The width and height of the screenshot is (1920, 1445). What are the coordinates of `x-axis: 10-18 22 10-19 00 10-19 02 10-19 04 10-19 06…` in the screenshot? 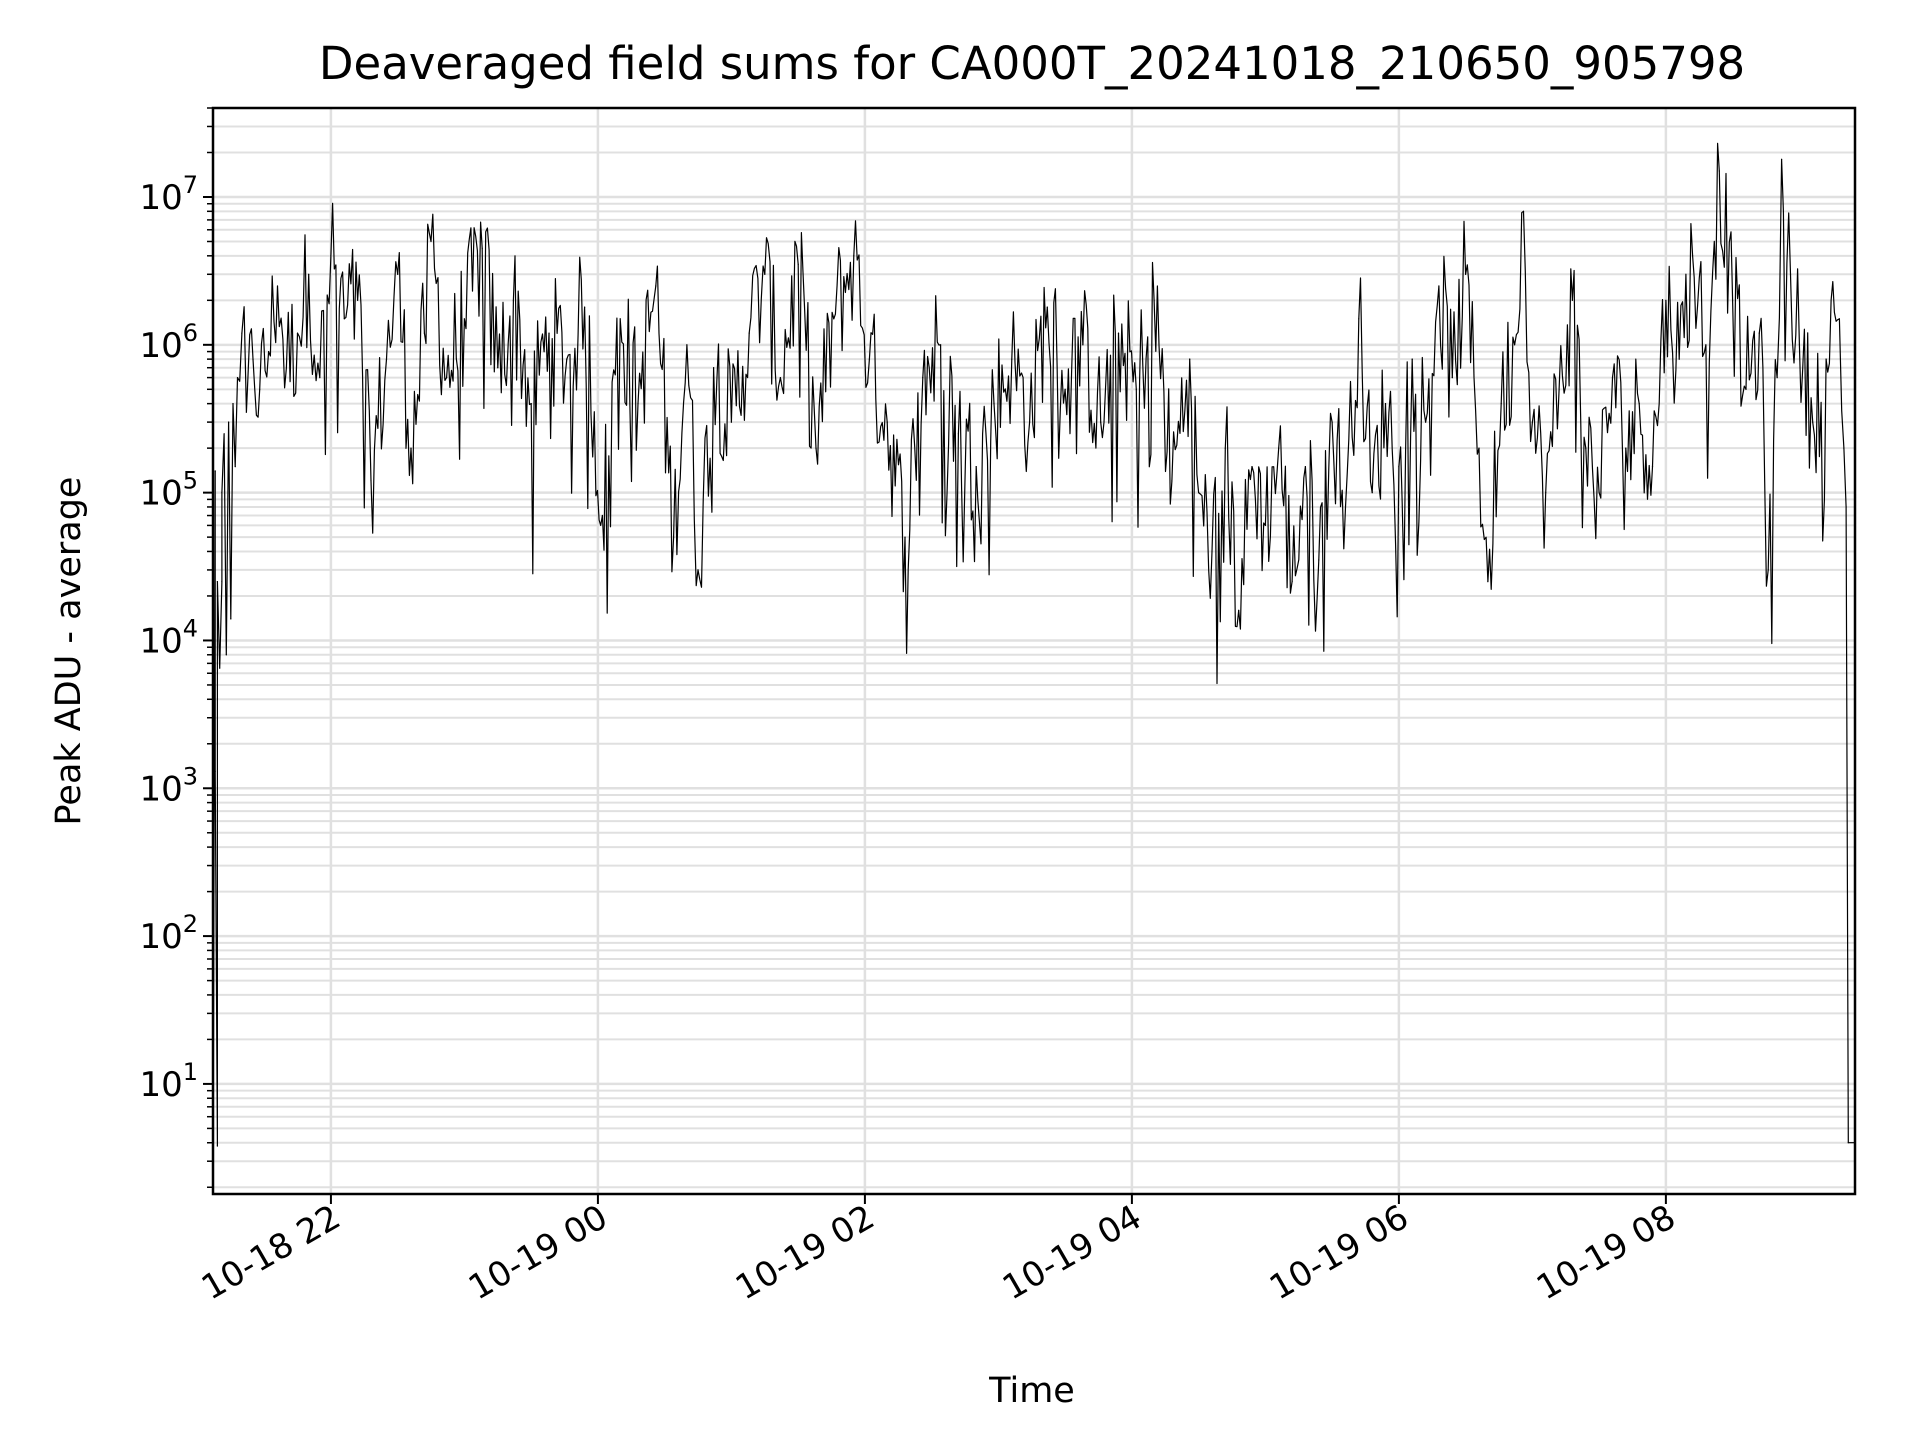 It's located at (938, 1251).